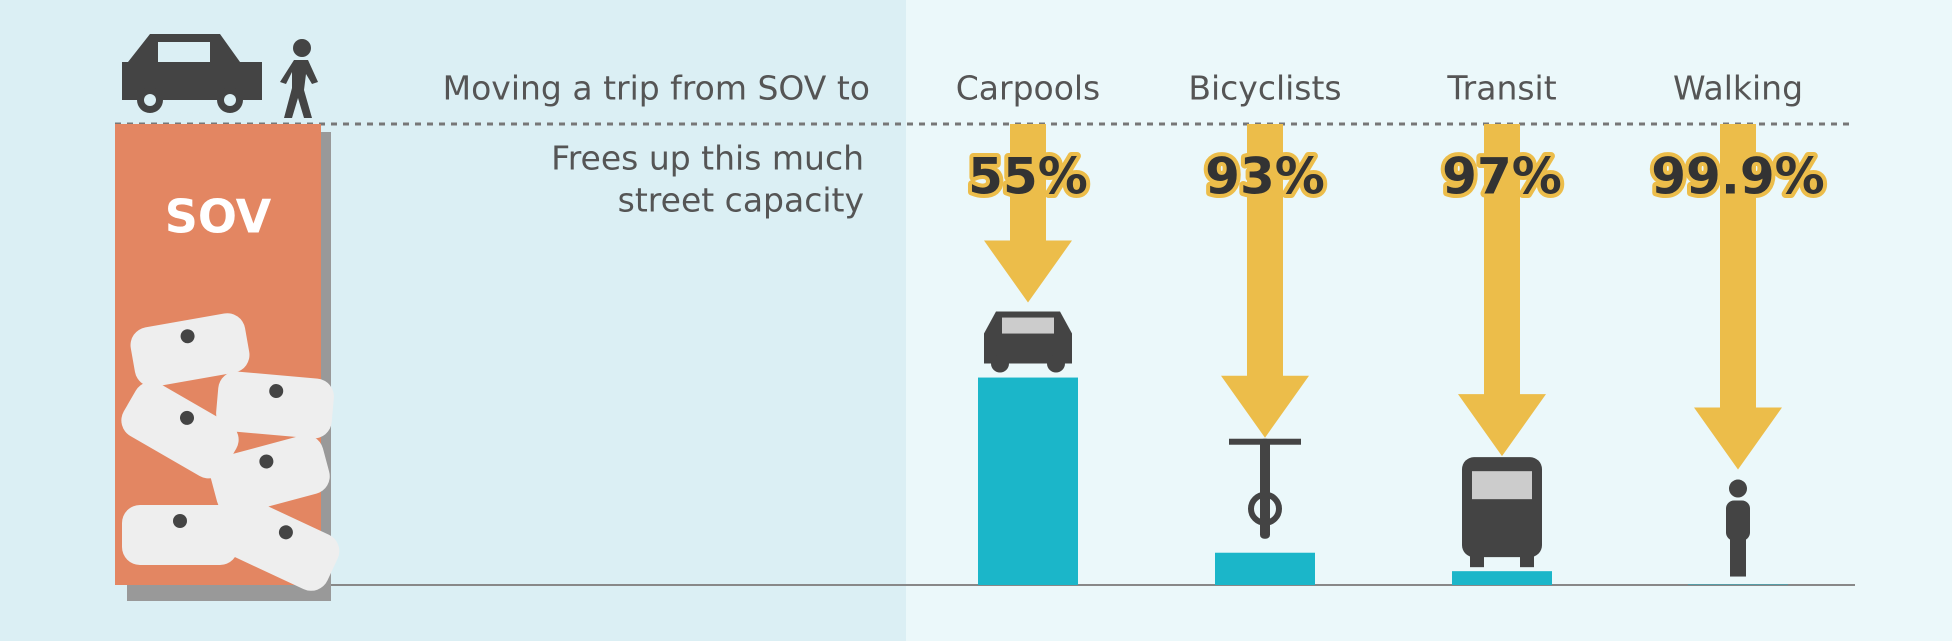 This screenshot has height=641, width=1952. Describe the element at coordinates (1738, 88) in the screenshot. I see `category-label: Walking` at that location.